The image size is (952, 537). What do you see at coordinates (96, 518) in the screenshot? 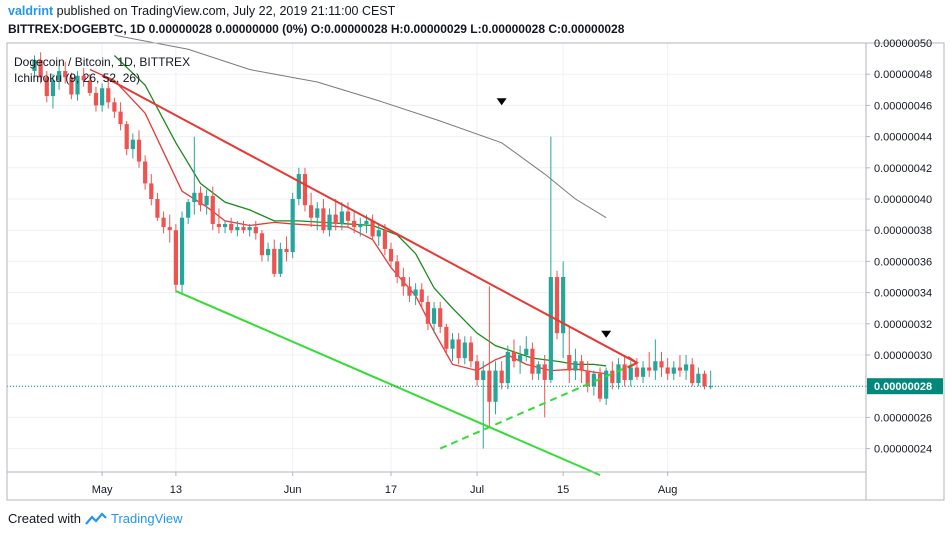
I see `tradingview-logo-icon` at bounding box center [96, 518].